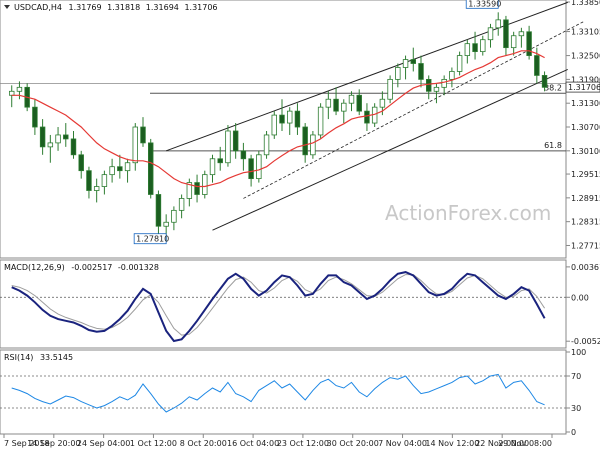 This screenshot has height=450, width=600. Describe the element at coordinates (81, 267) in the screenshot. I see `macd-title: MACD(12,26,9) -0.002517 -0.001328` at that location.